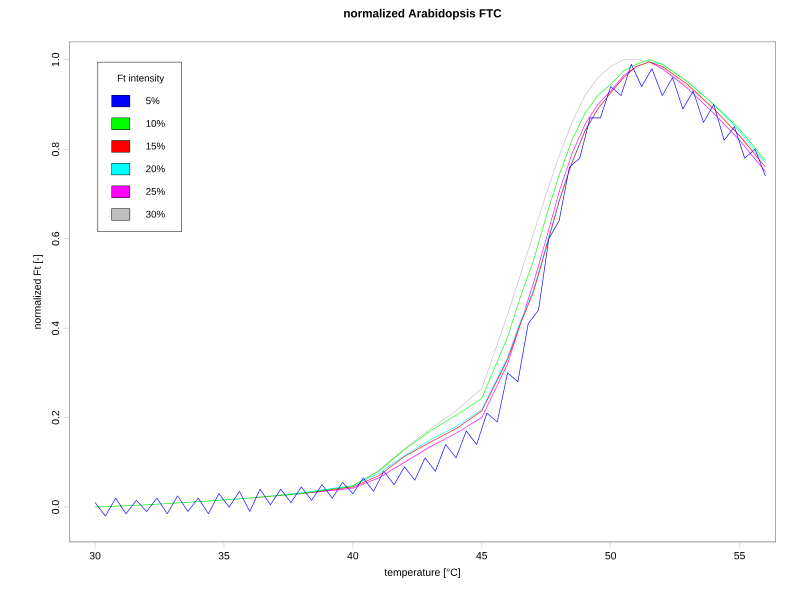  What do you see at coordinates (38, 292) in the screenshot?
I see `y-axis-title: normalized Ft [-]` at bounding box center [38, 292].